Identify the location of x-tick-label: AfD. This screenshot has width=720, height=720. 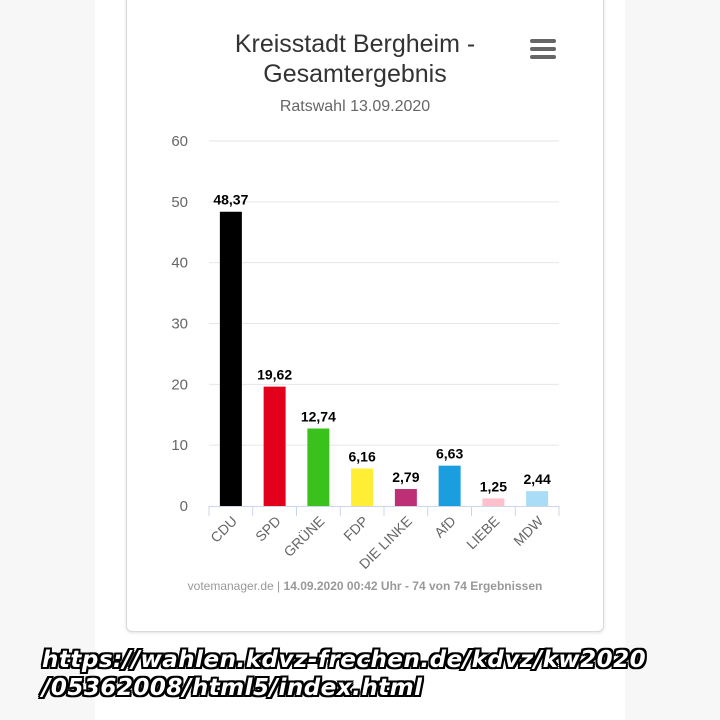
(445, 527).